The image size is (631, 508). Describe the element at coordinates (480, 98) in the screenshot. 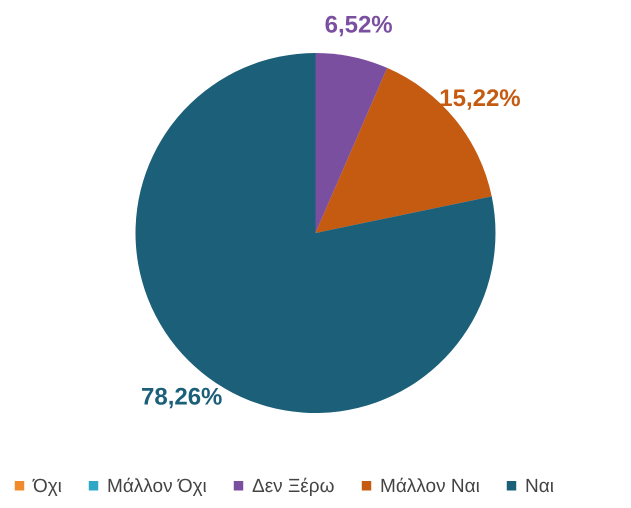

I see `data-label: 15,22%` at that location.